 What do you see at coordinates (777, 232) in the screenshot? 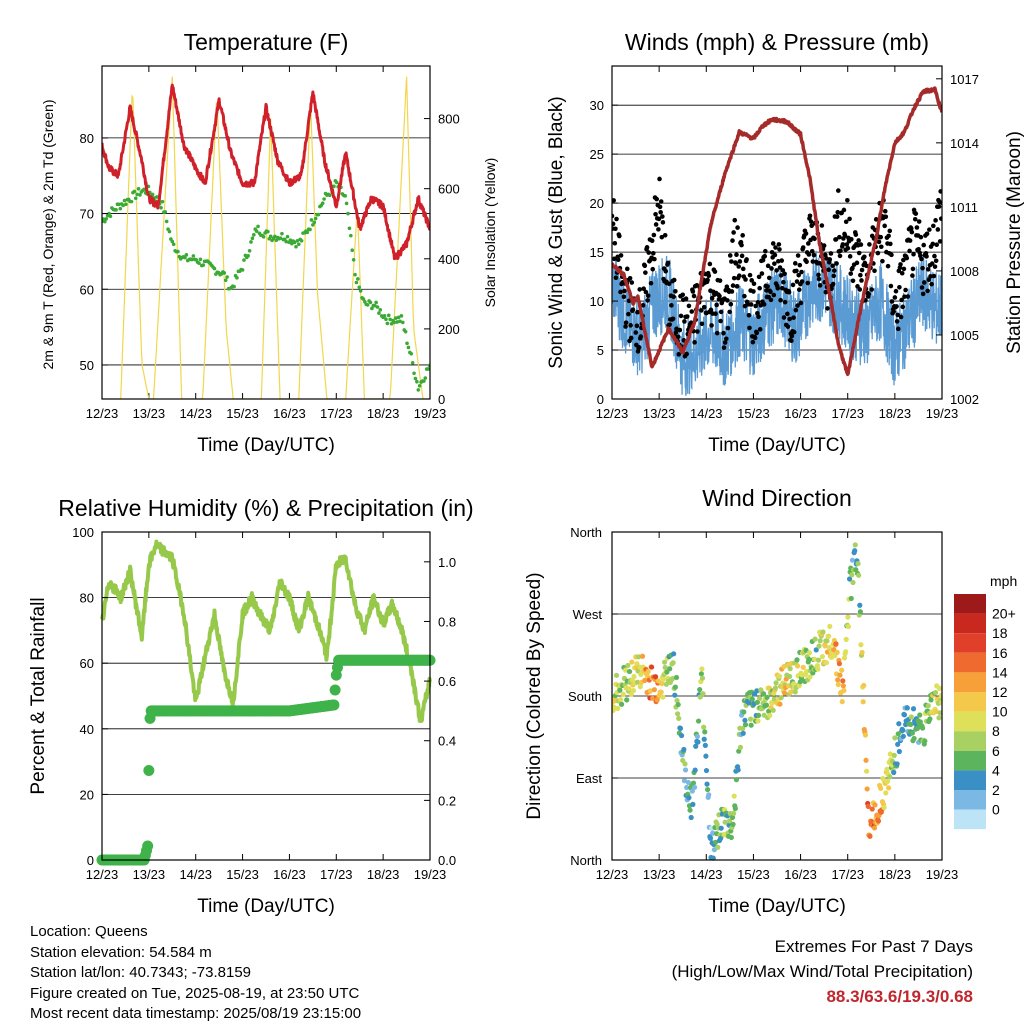
I see `plot-frame` at bounding box center [777, 232].